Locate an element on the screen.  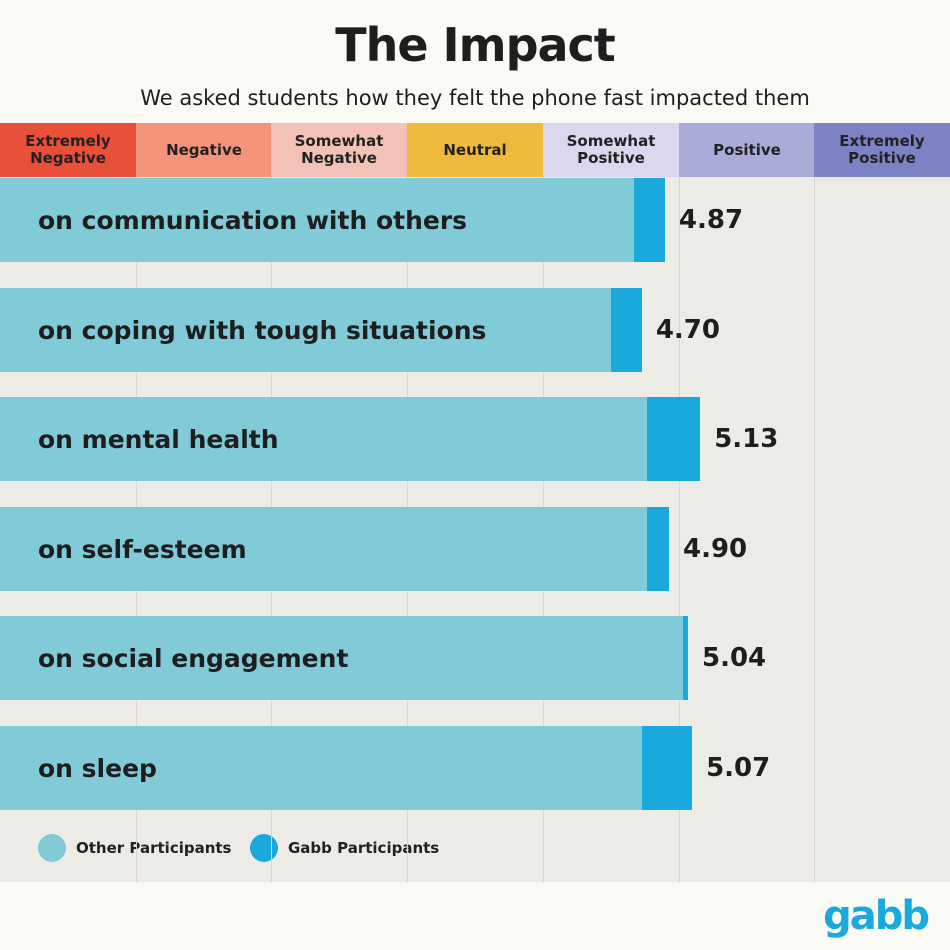
value-label: 4.90 is located at coordinates (715, 549).